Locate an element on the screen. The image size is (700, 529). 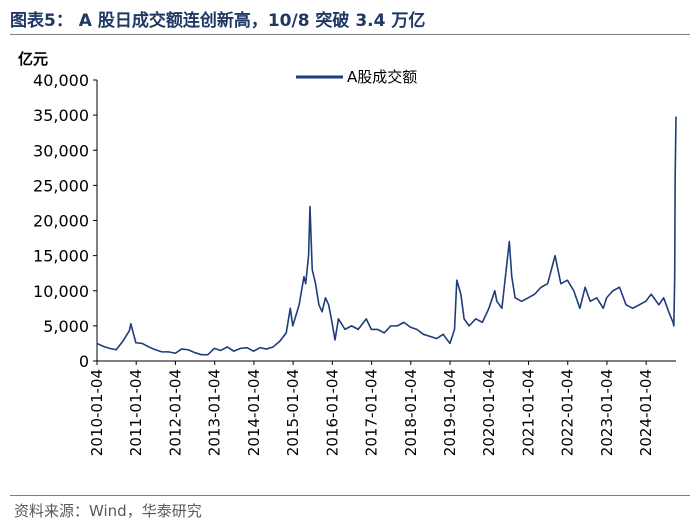
x-tick-label: 2024-01-04 is located at coordinates (646, 412).